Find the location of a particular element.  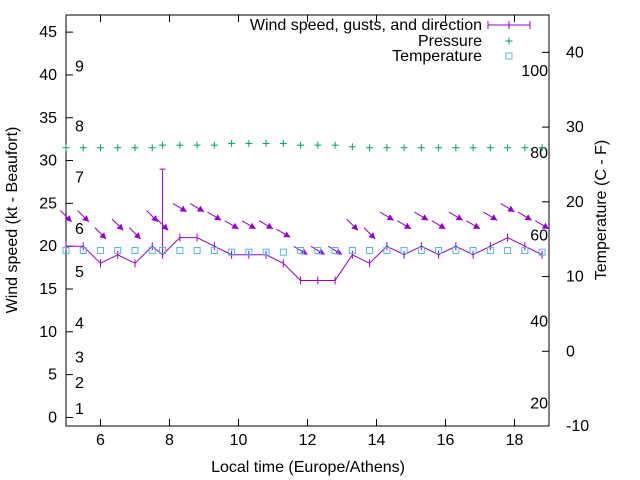

y-tick-label: 30 is located at coordinates (48, 161).